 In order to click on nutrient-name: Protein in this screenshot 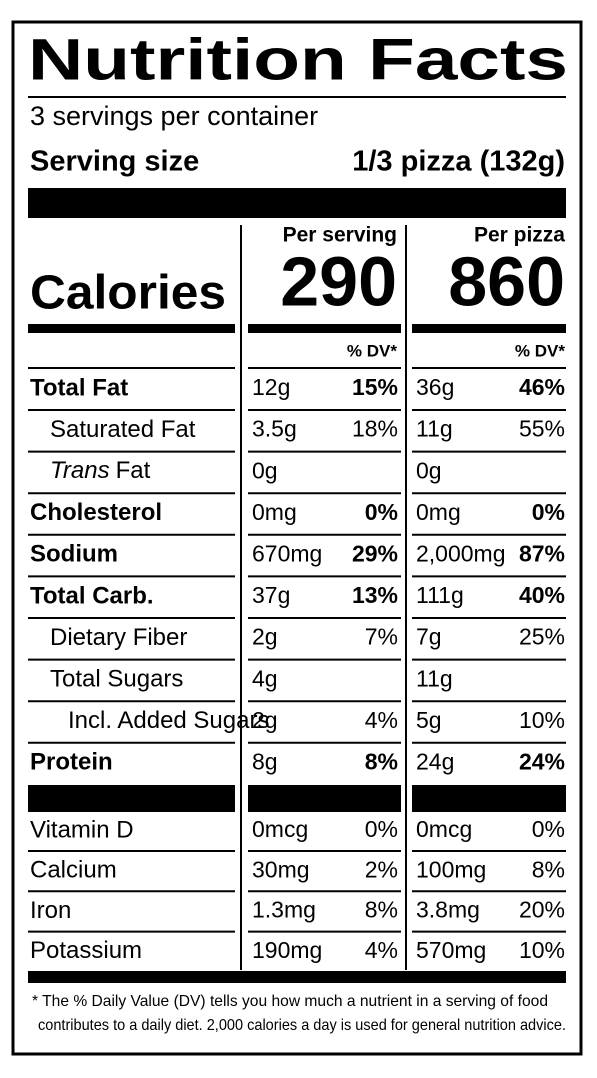, I will do `click(71, 762)`.